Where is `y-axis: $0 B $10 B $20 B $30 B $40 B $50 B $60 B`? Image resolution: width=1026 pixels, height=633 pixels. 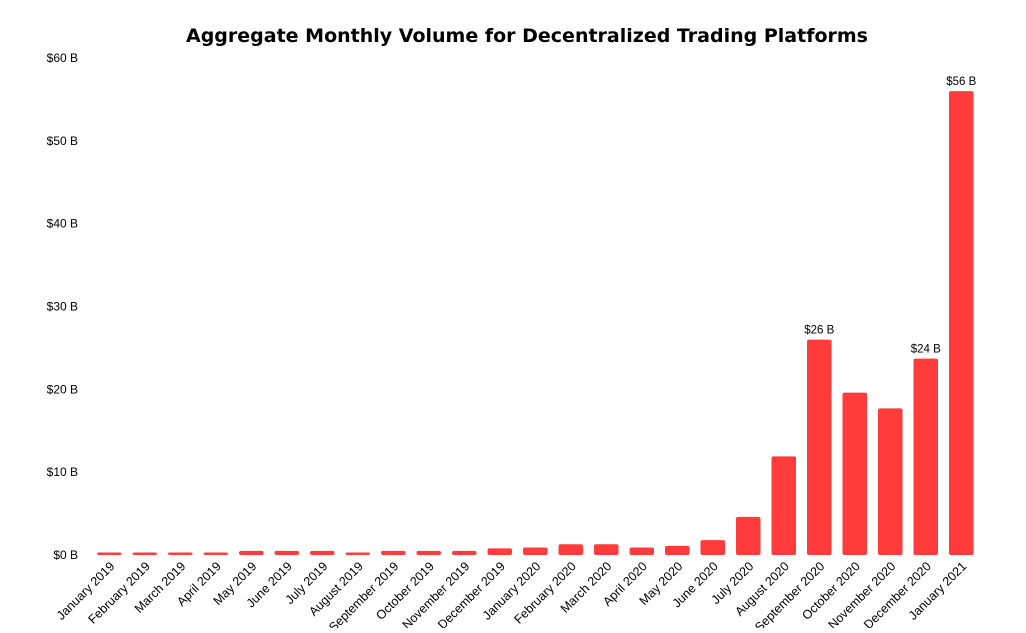
y-axis: $0 B $10 B $20 B $30 B $40 B $50 B $60 B is located at coordinates (62, 306).